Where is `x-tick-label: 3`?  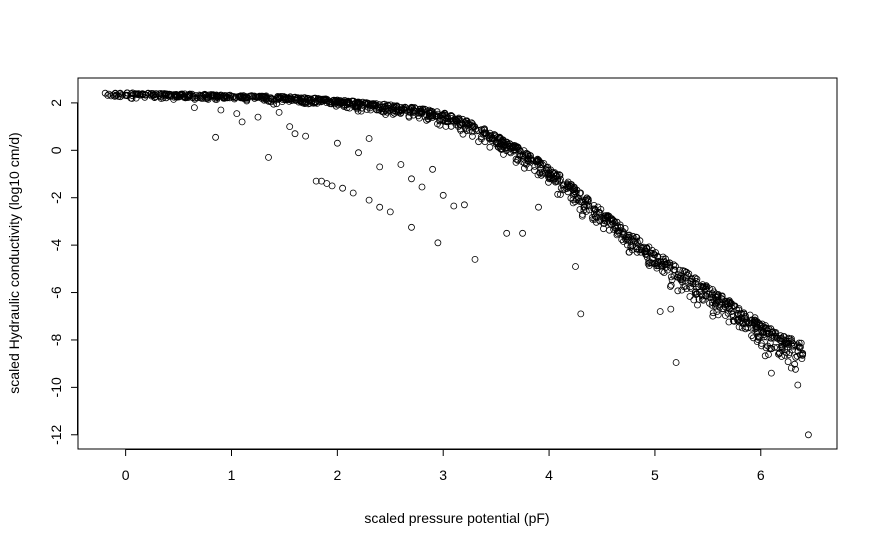
x-tick-label: 3 is located at coordinates (443, 475).